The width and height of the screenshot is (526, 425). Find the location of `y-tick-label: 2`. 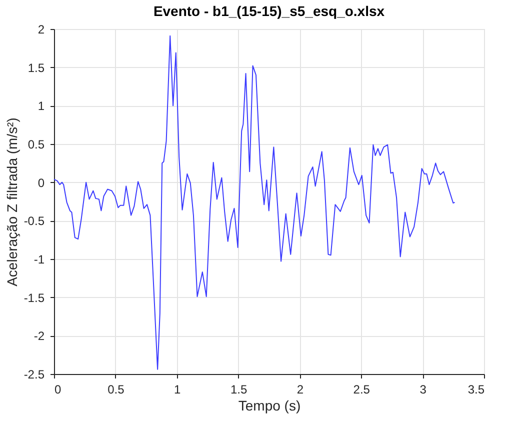

y-tick-label: 2 is located at coordinates (41, 29).